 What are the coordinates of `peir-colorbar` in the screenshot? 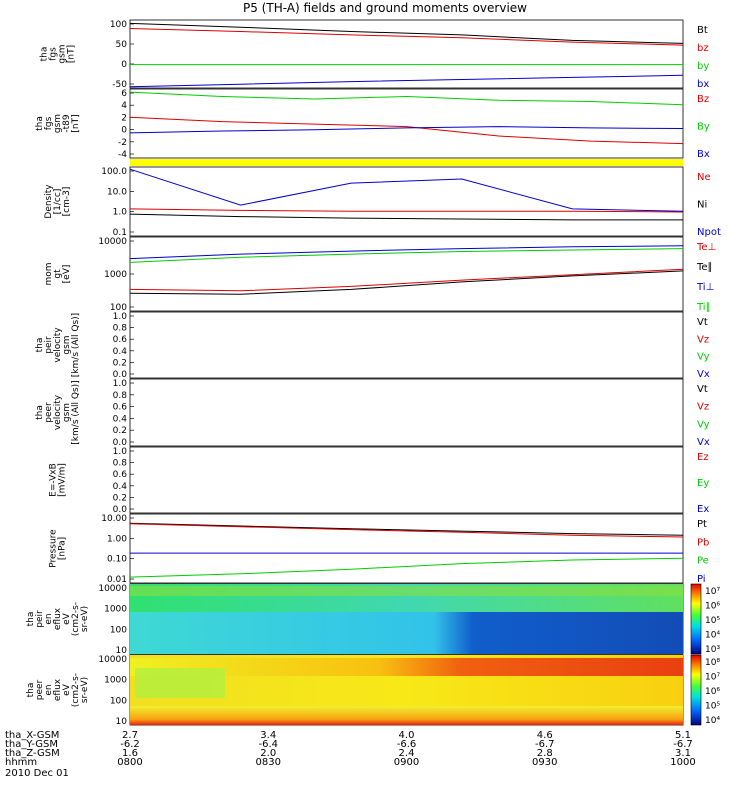 It's located at (696, 619).